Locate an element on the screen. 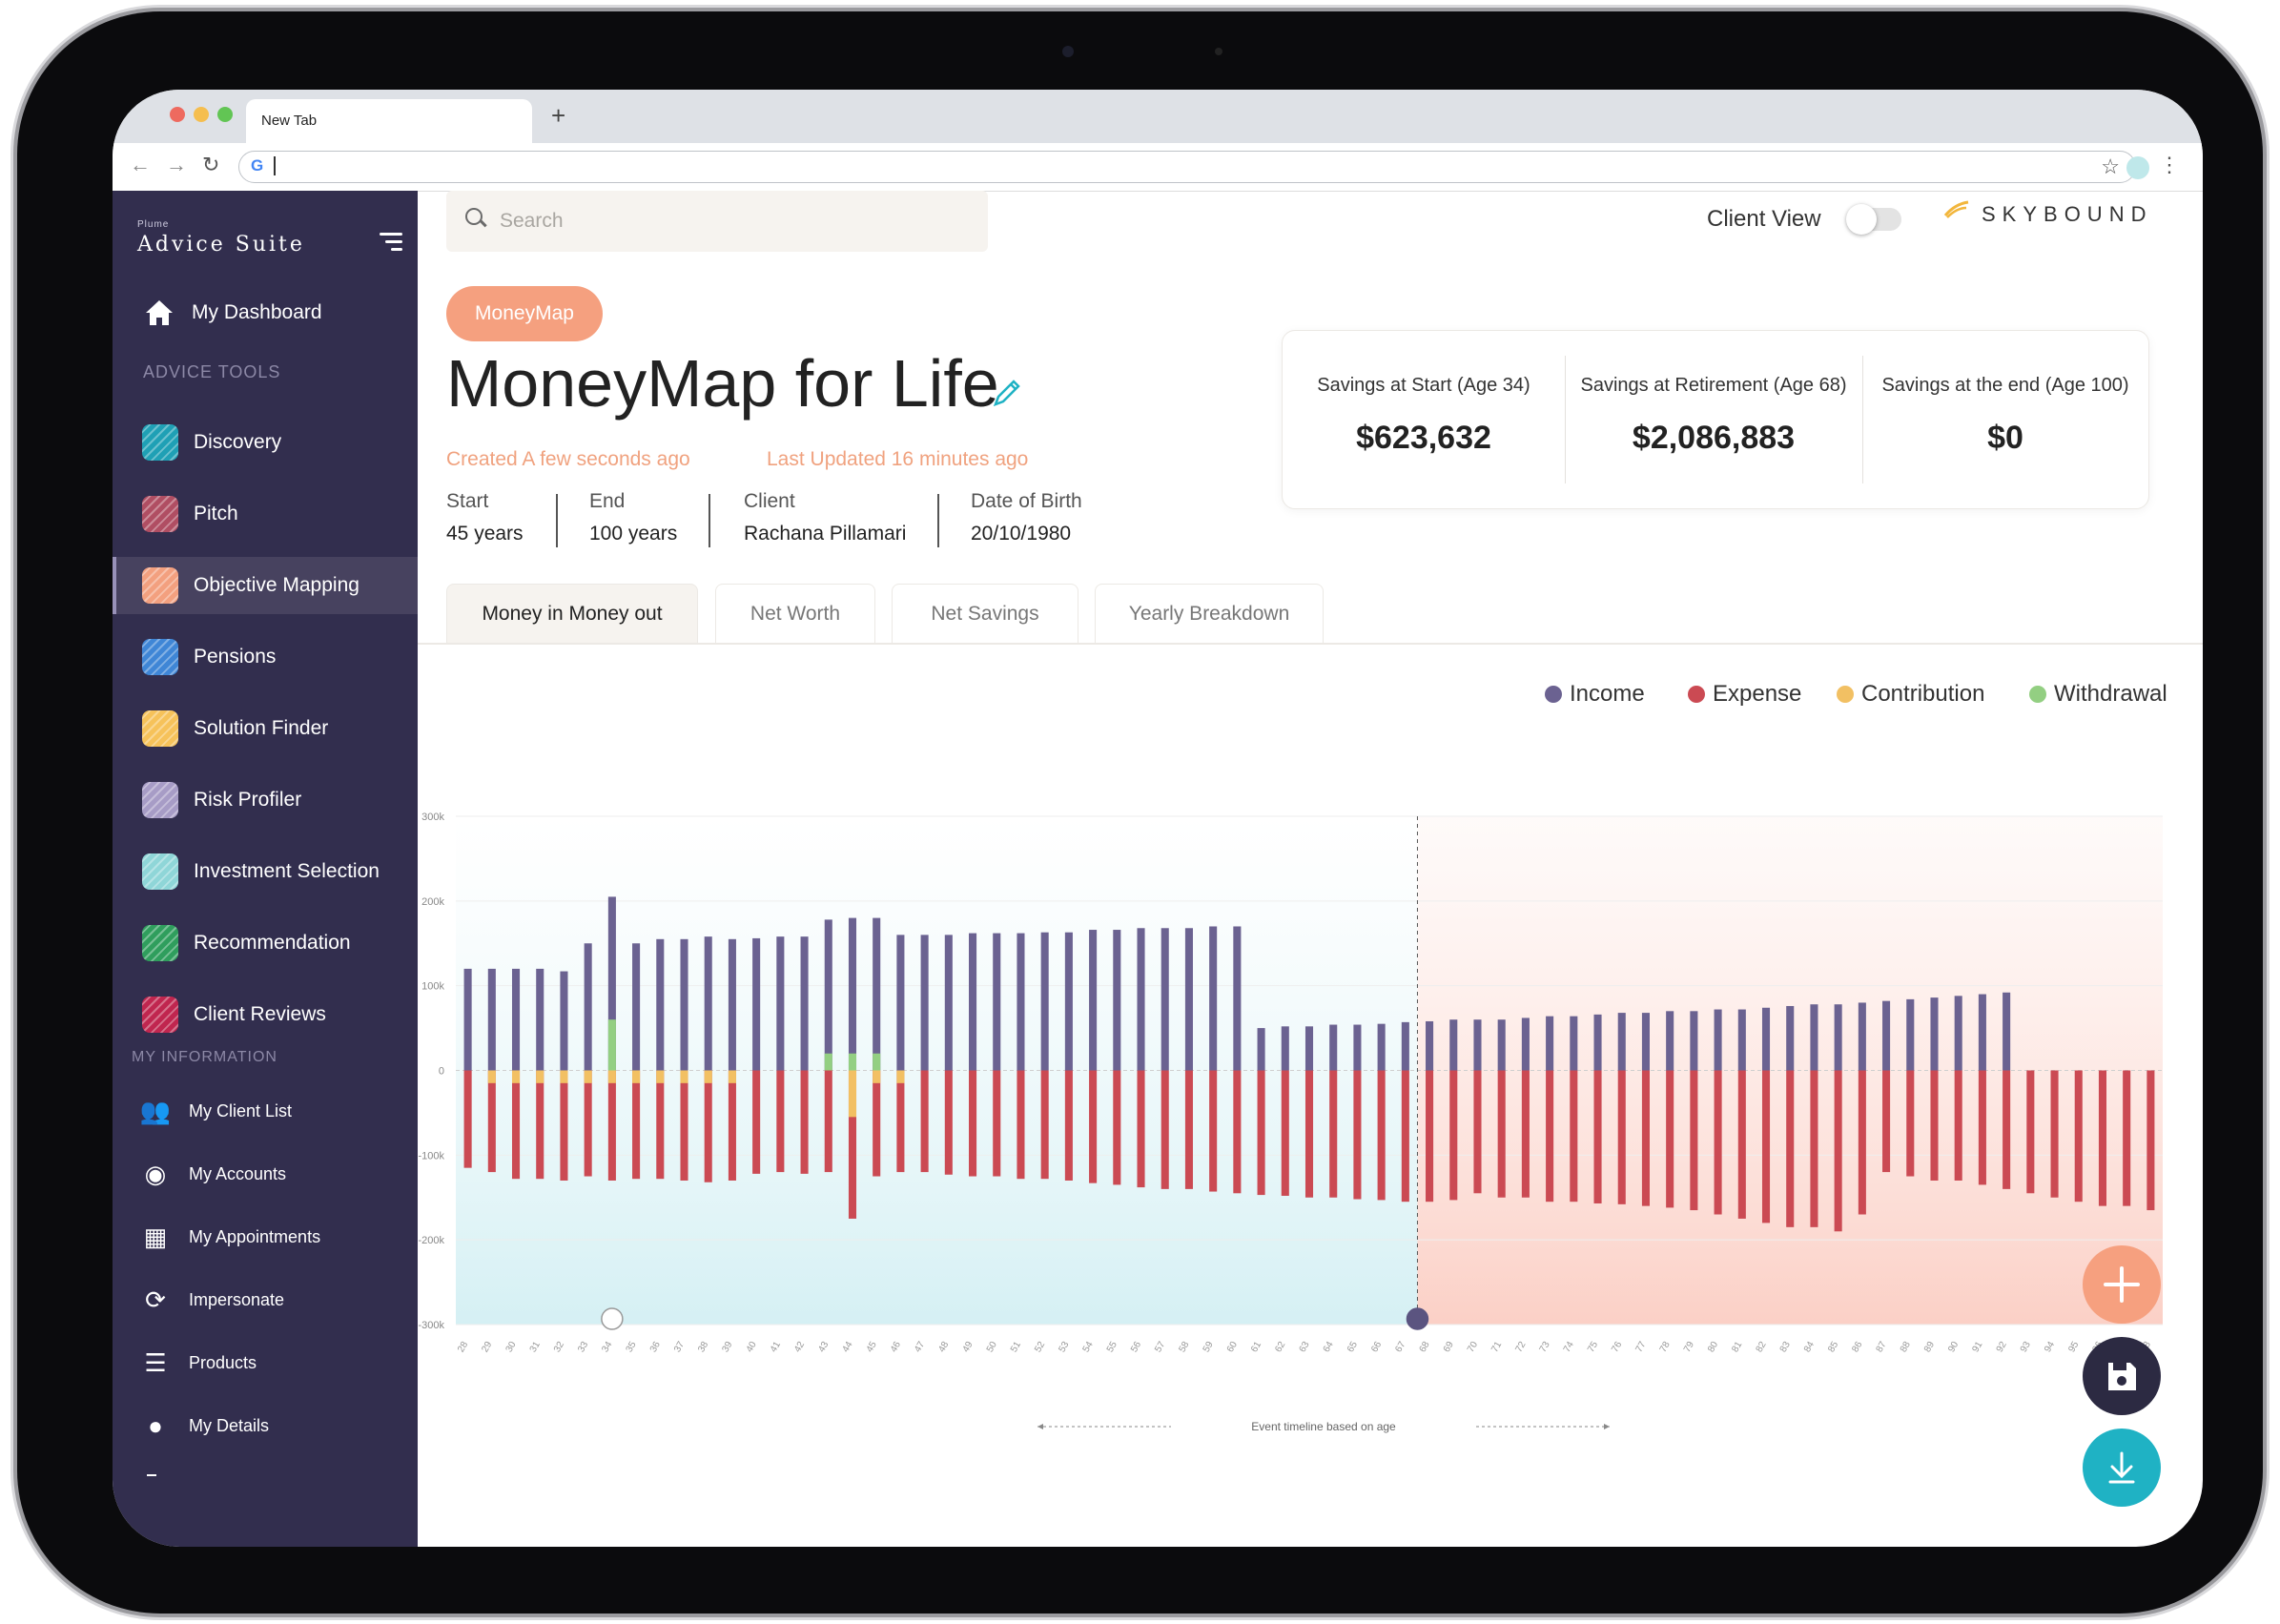  app-brand: Advice Suite is located at coordinates (221, 245).